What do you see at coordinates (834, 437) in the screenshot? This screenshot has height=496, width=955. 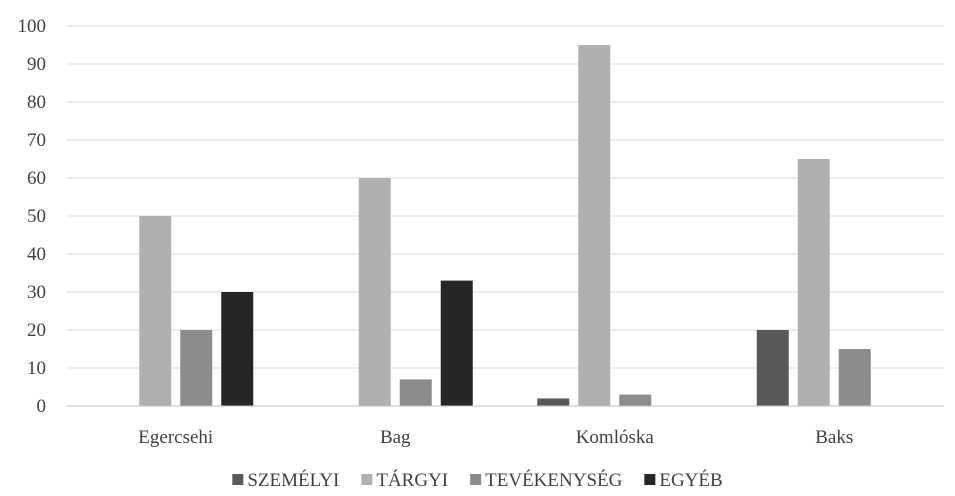 I see `x-category-label: Baks` at bounding box center [834, 437].